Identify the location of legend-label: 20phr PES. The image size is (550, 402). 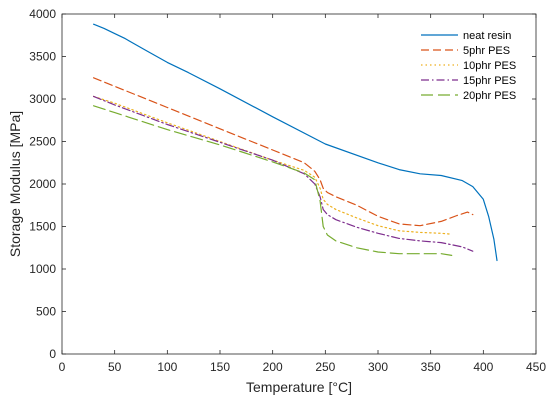
(489, 96).